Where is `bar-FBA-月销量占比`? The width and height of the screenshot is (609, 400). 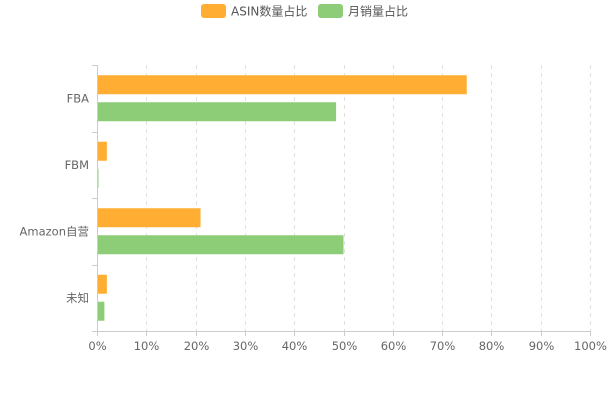 bar-FBA-月销量占比 is located at coordinates (217, 112).